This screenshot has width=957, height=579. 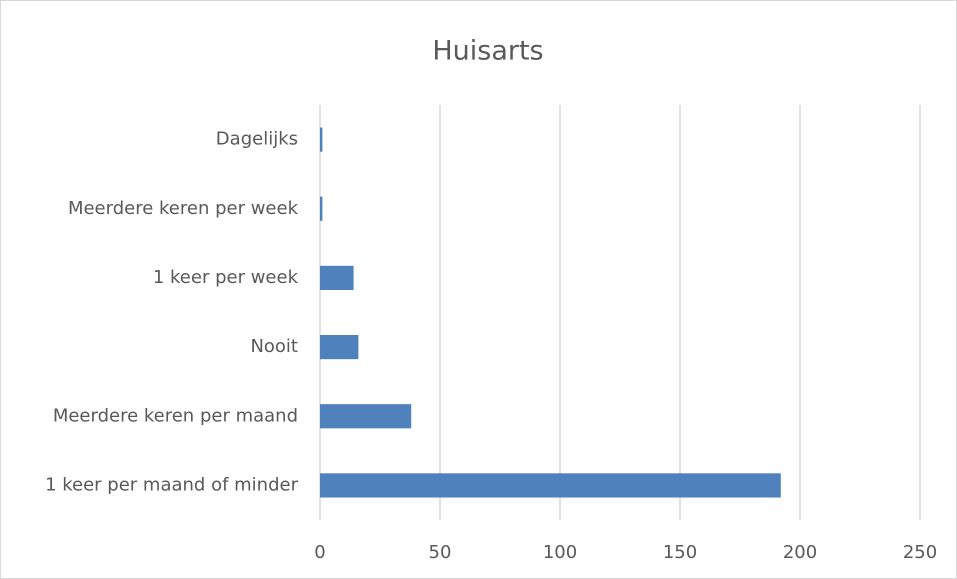 What do you see at coordinates (487, 51) in the screenshot?
I see `chart-title: Huisarts` at bounding box center [487, 51].